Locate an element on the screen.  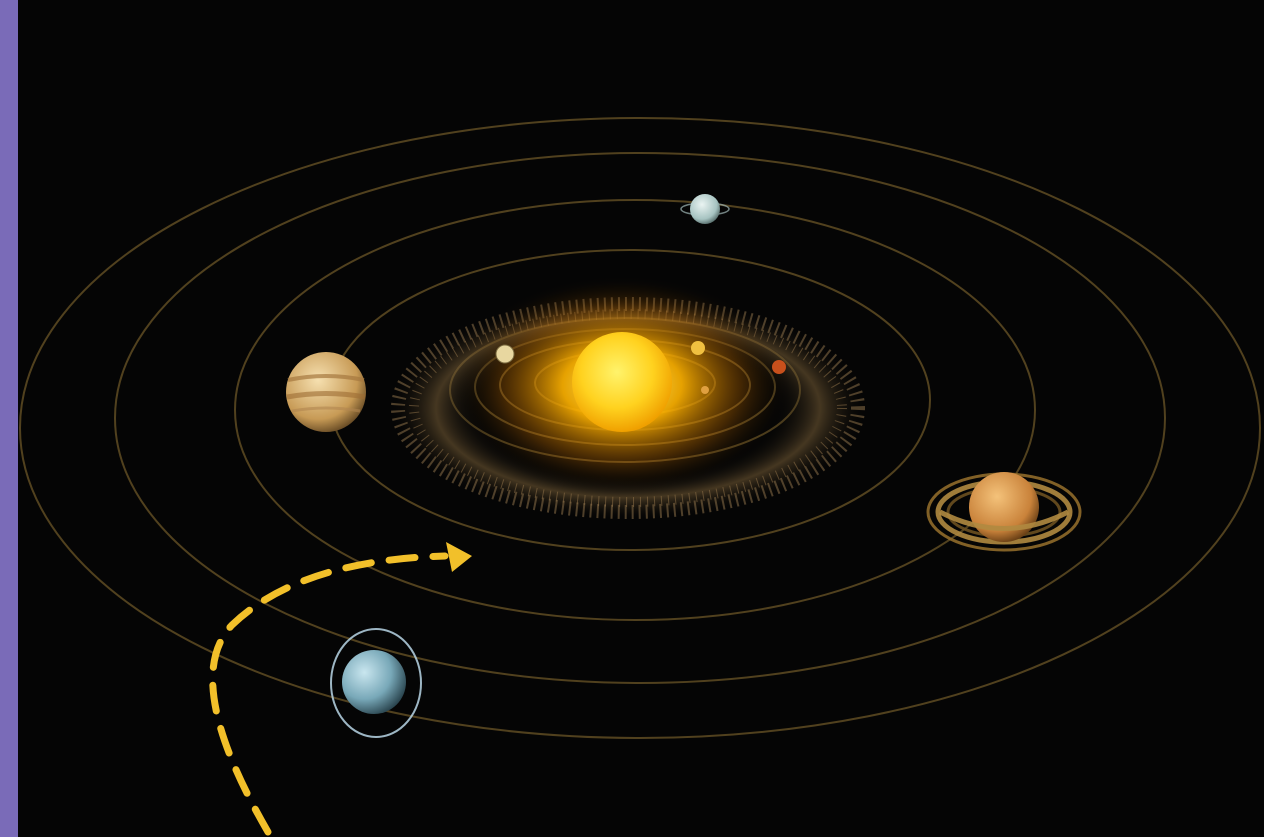
highlight-ring-icon is located at coordinates (376, 683).